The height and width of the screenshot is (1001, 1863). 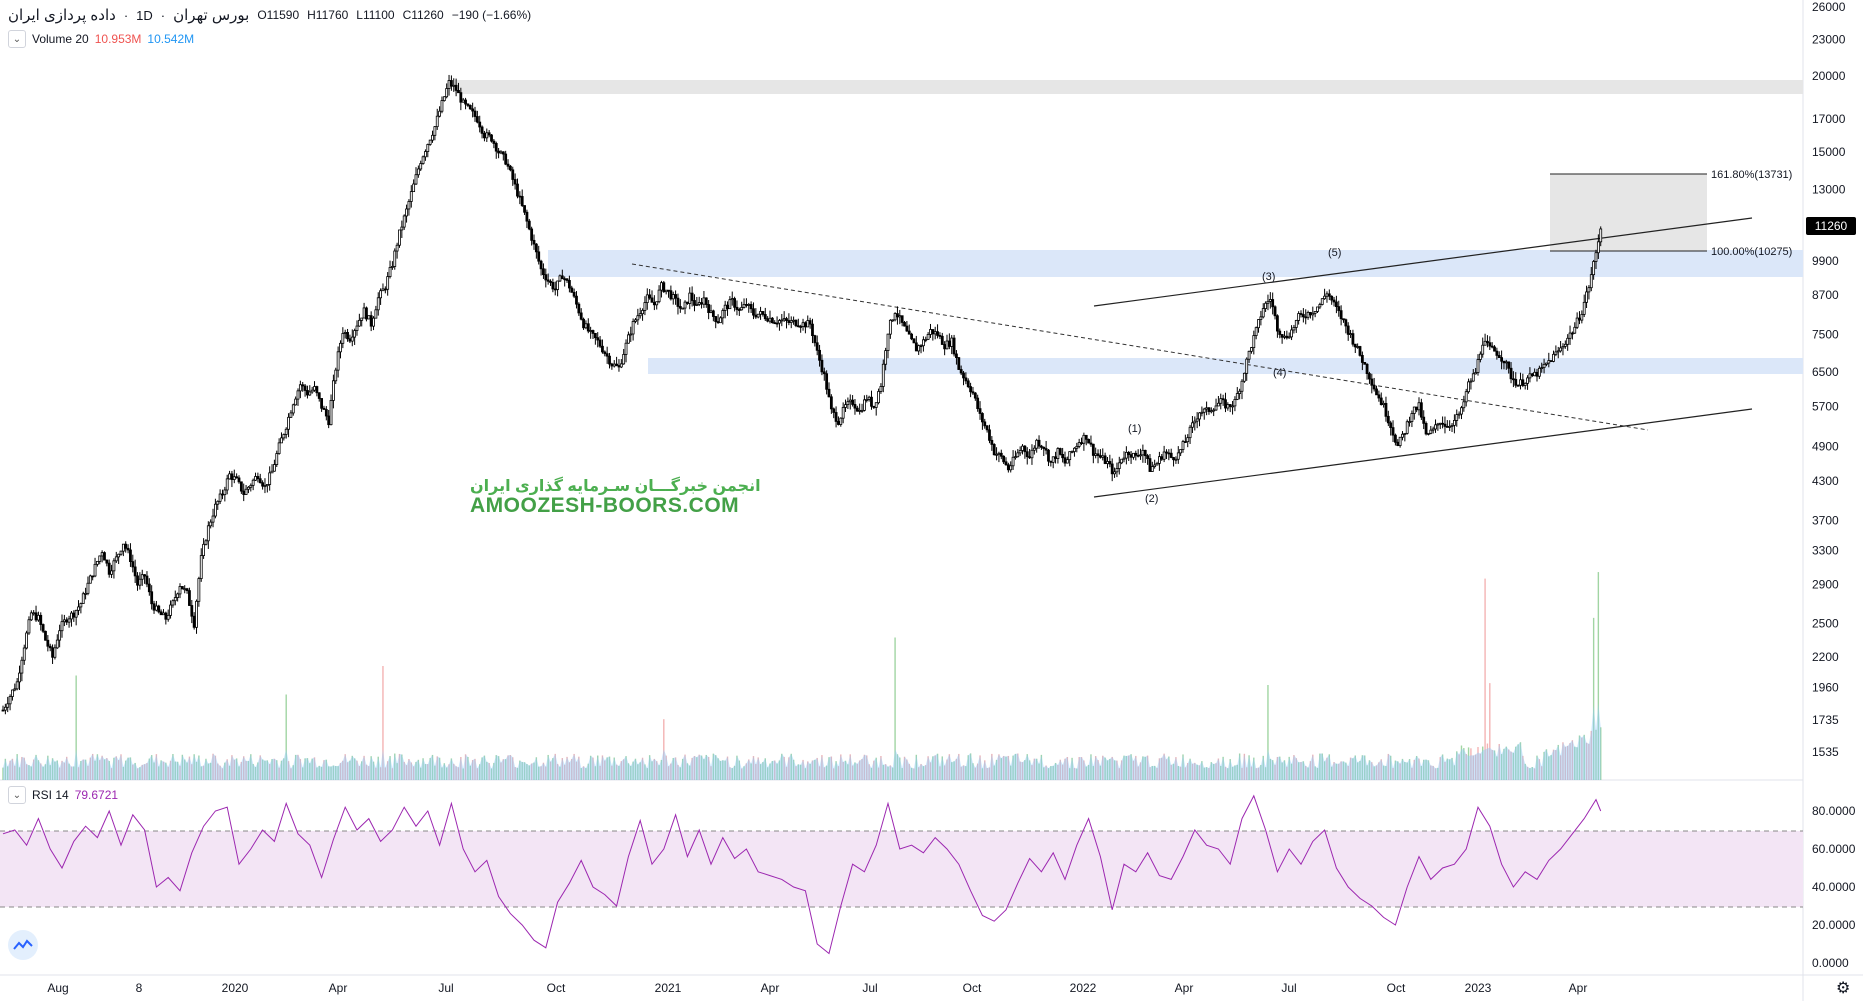 I want to click on rsi-axis: 80.0000 60.0000 40.0000 20.0000 0.0000, so click(x=1834, y=887).